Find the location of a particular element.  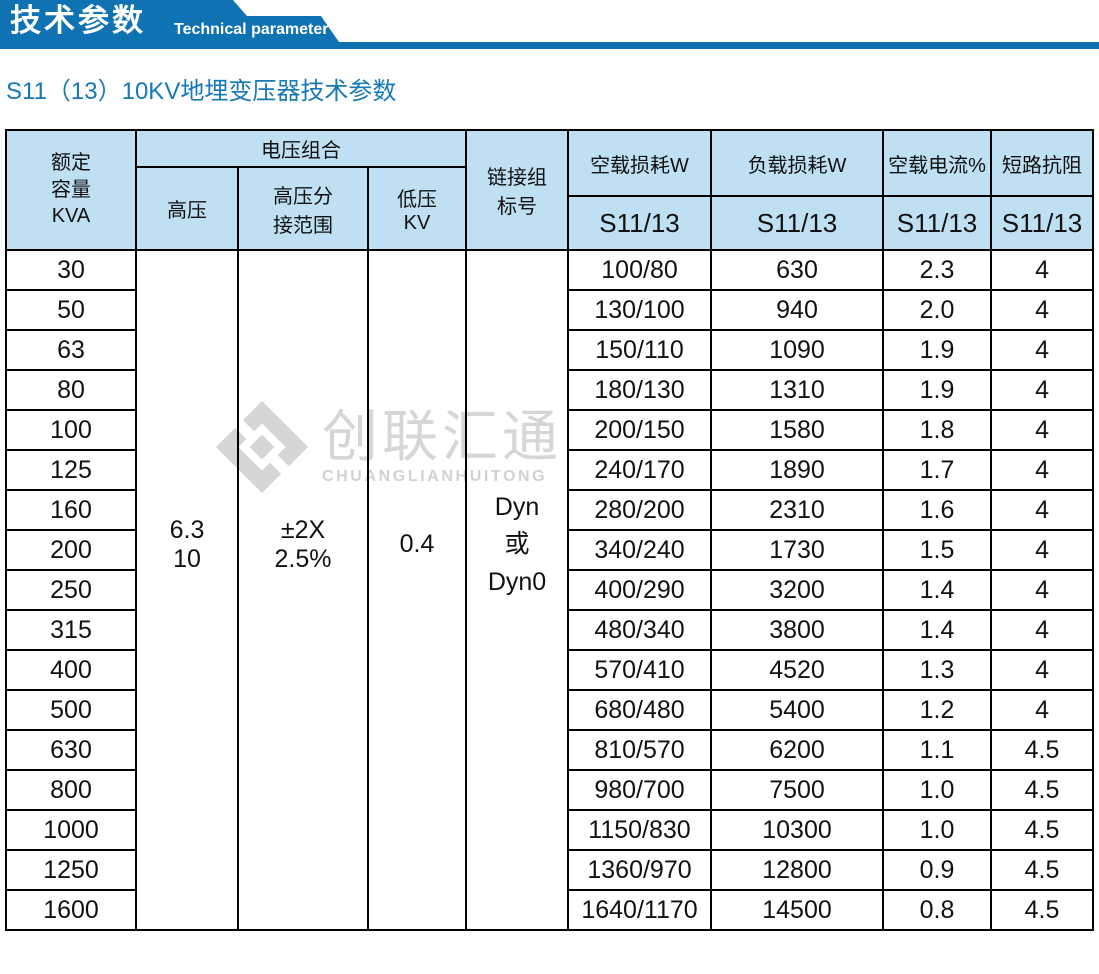

merged-cell-tap-range: ±2X 2.5% is located at coordinates (303, 590).